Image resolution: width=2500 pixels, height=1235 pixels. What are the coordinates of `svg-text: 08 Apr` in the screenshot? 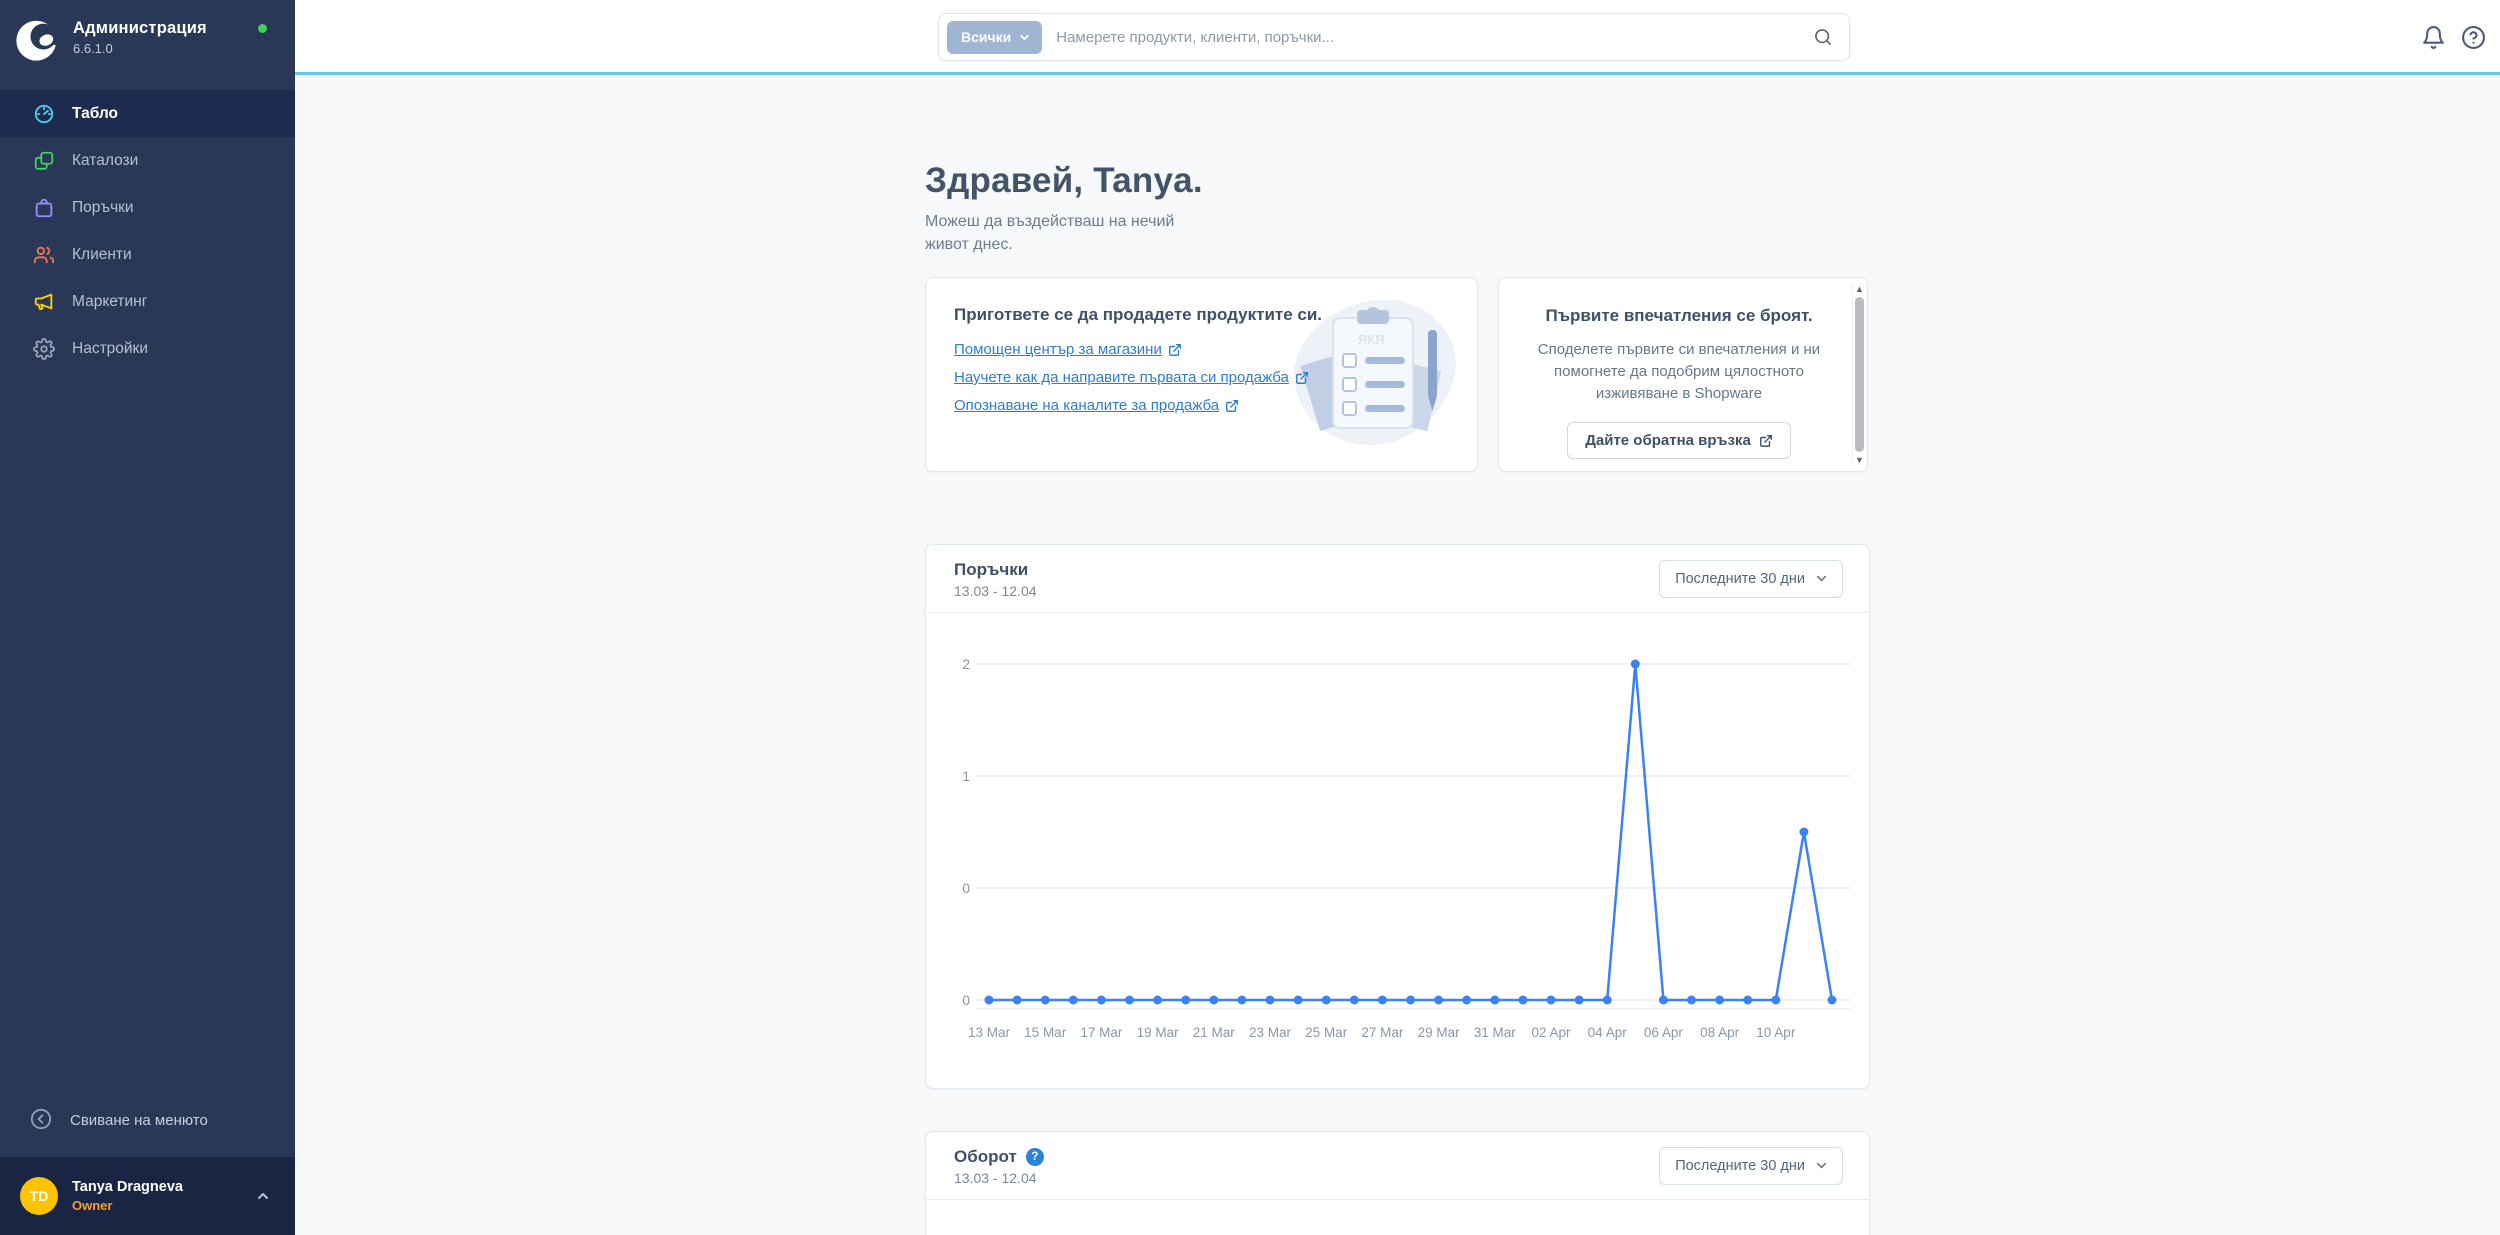 It's located at (1720, 1032).